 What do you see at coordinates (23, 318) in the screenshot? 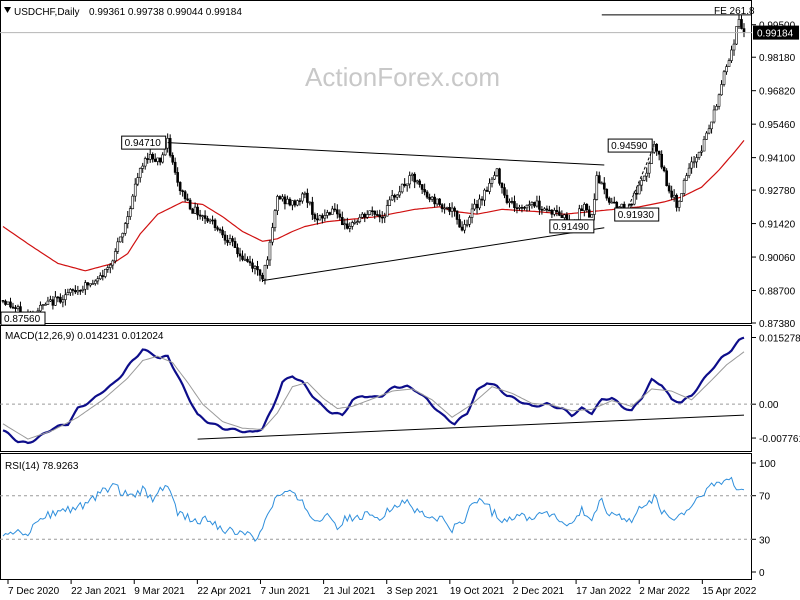
I see `price-annotation-box` at bounding box center [23, 318].